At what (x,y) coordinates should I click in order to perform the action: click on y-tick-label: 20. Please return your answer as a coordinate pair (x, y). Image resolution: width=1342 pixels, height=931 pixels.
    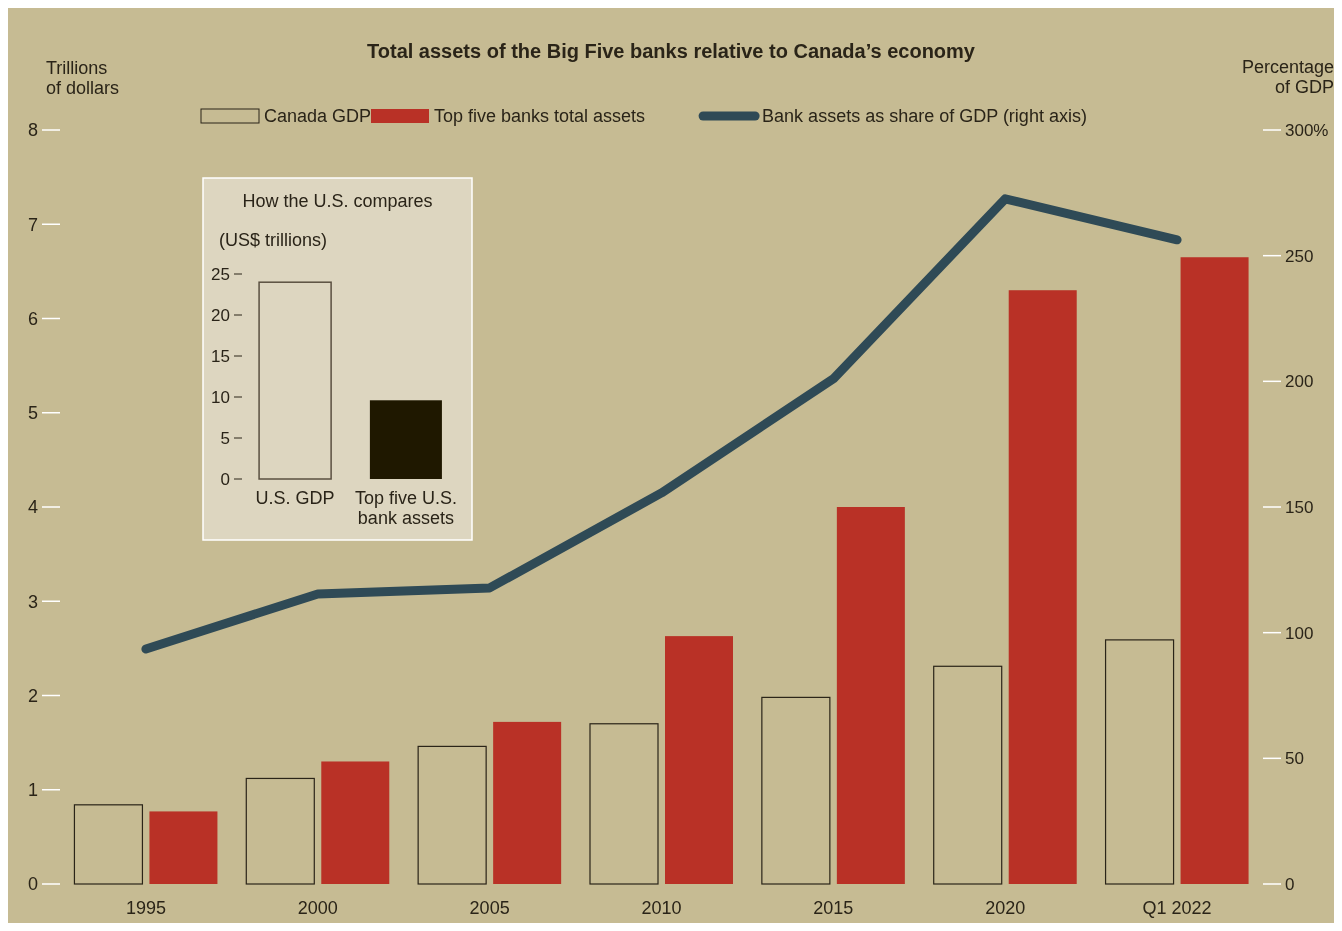
    Looking at the image, I should click on (220, 315).